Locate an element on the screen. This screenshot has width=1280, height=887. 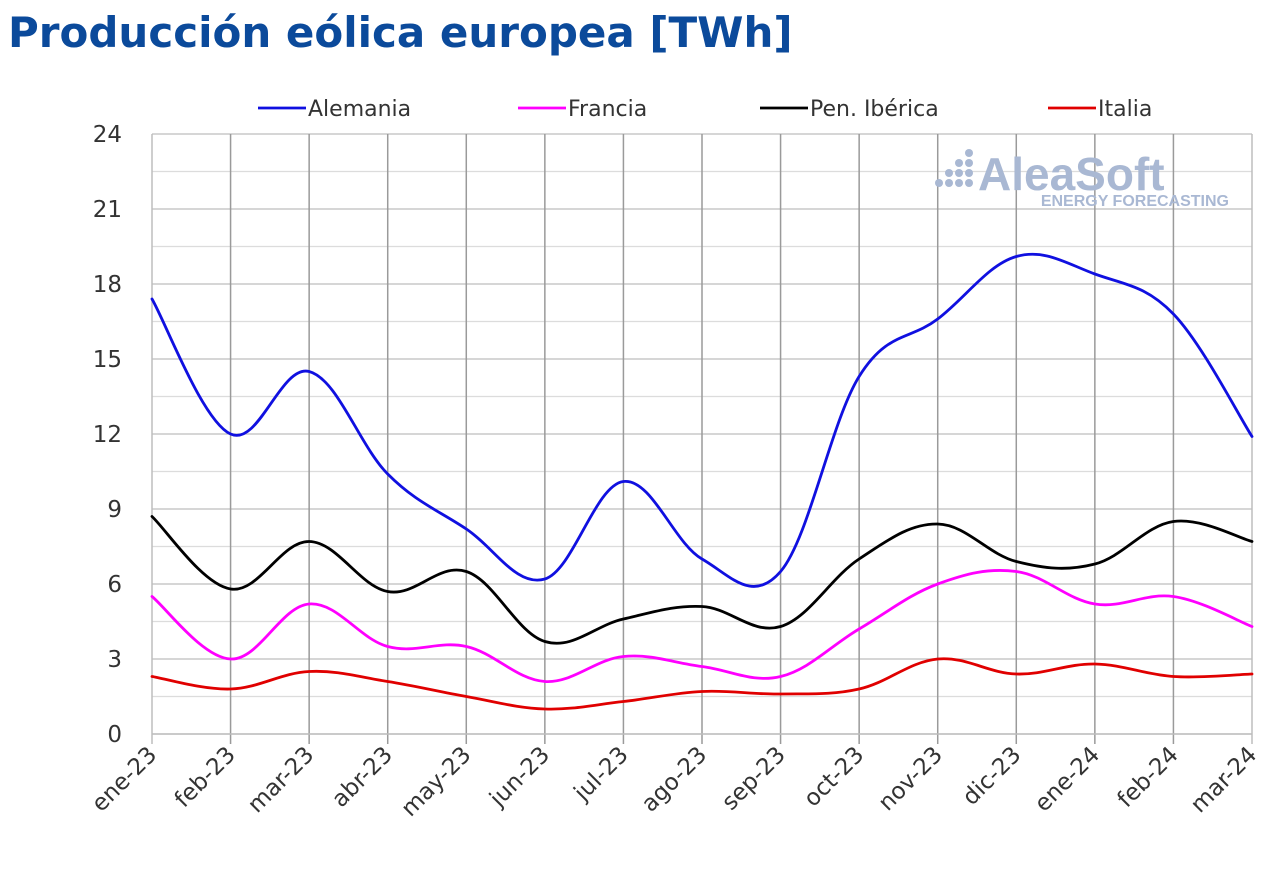
y-tick-label: 0 is located at coordinates (114, 735).